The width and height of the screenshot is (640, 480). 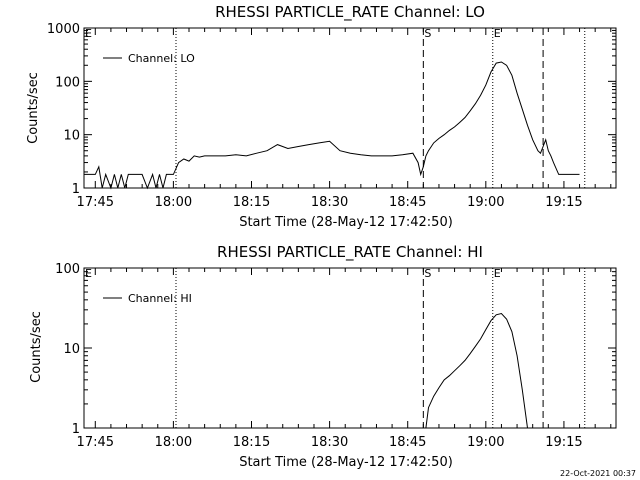 I want to click on series-line, so click(x=476, y=370).